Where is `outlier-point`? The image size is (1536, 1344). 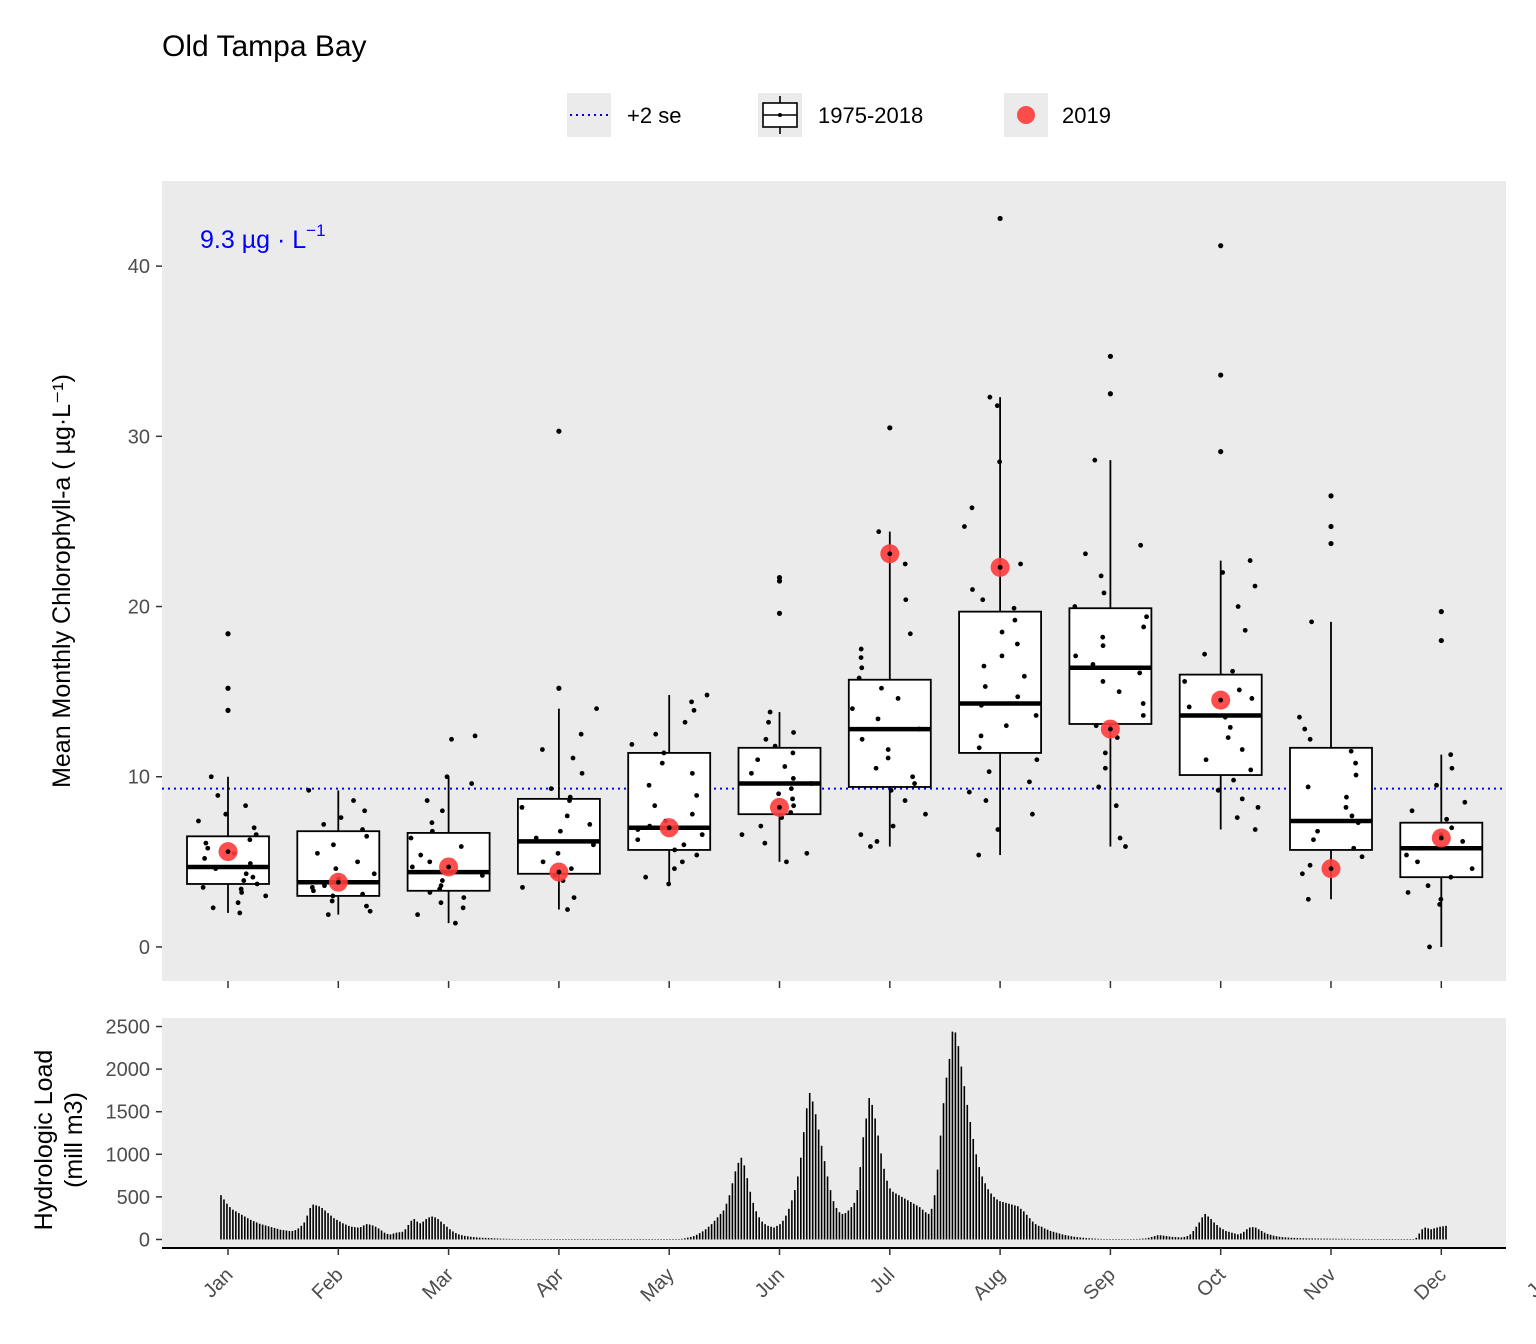
outlier-point is located at coordinates (1441, 640).